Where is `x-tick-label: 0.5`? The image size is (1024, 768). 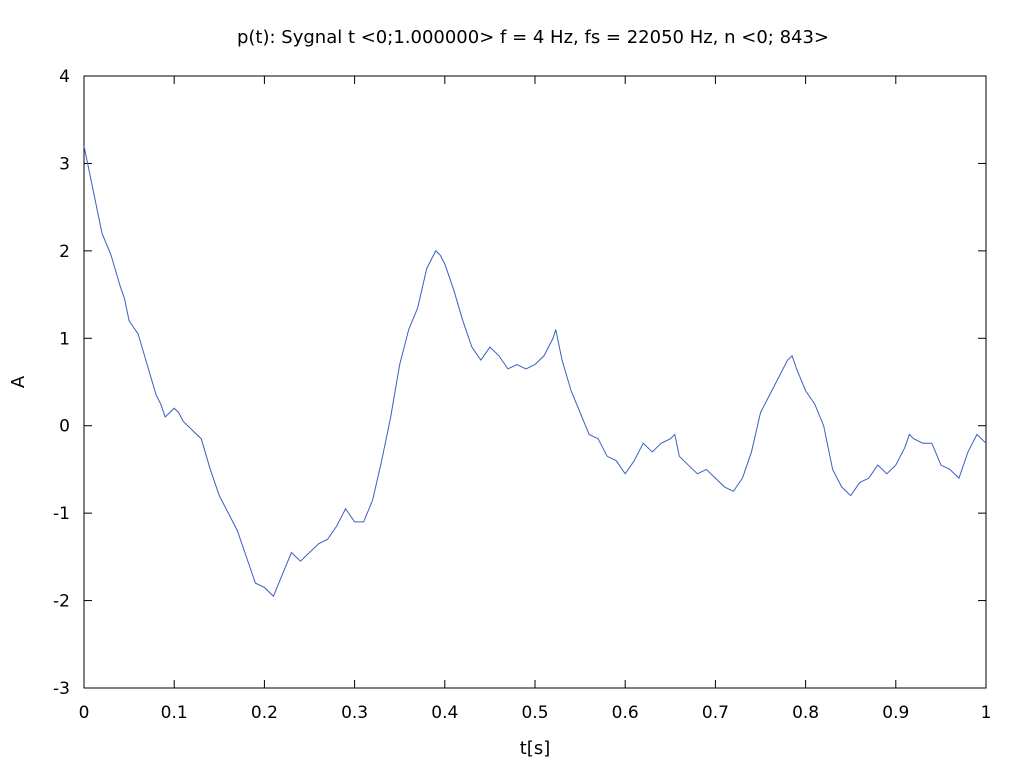 x-tick-label: 0.5 is located at coordinates (534, 713).